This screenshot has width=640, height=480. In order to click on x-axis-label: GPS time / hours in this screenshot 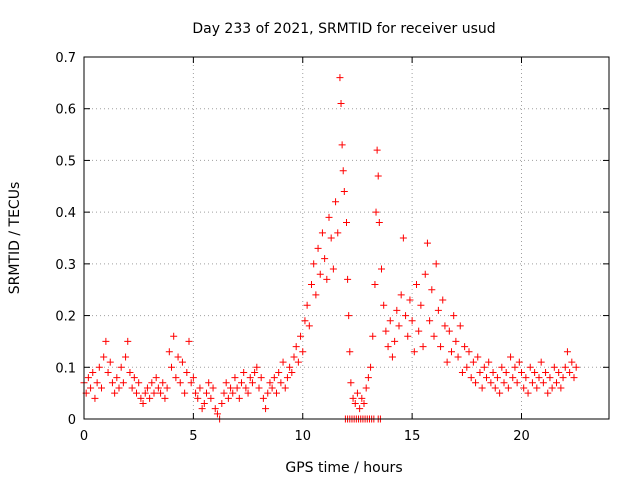, I will do `click(343, 468)`.